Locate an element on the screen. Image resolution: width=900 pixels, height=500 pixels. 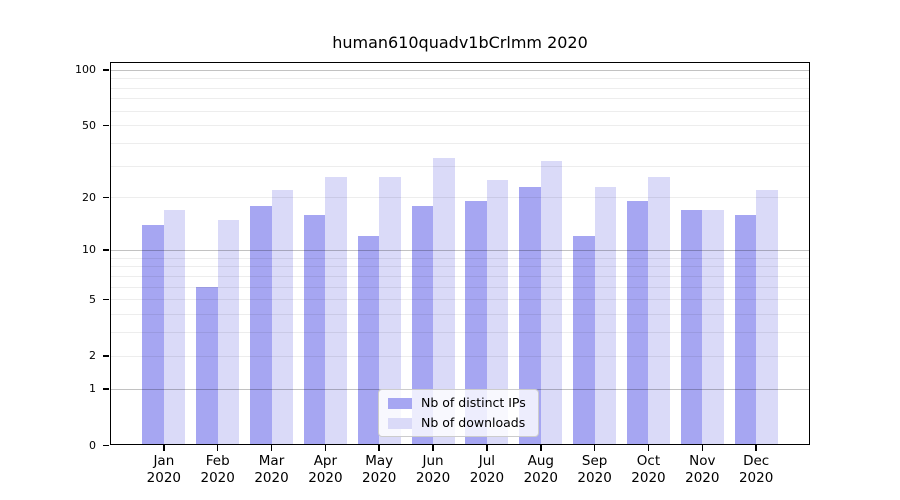
bar-downloads-jun is located at coordinates (444, 301).